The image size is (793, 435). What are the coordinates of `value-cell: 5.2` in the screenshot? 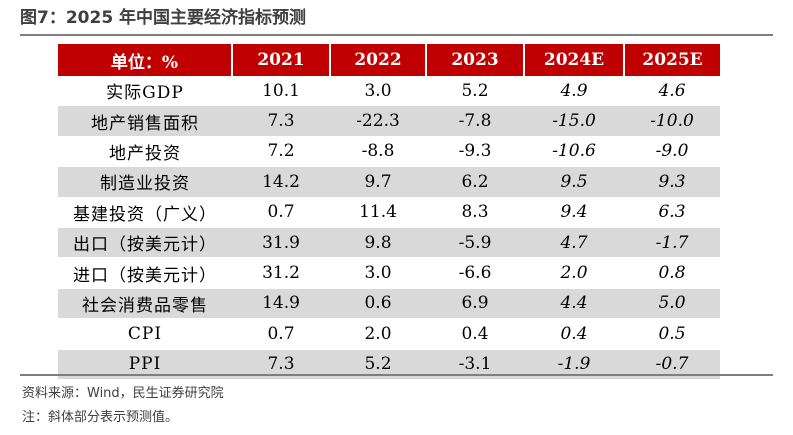 It's located at (475, 91).